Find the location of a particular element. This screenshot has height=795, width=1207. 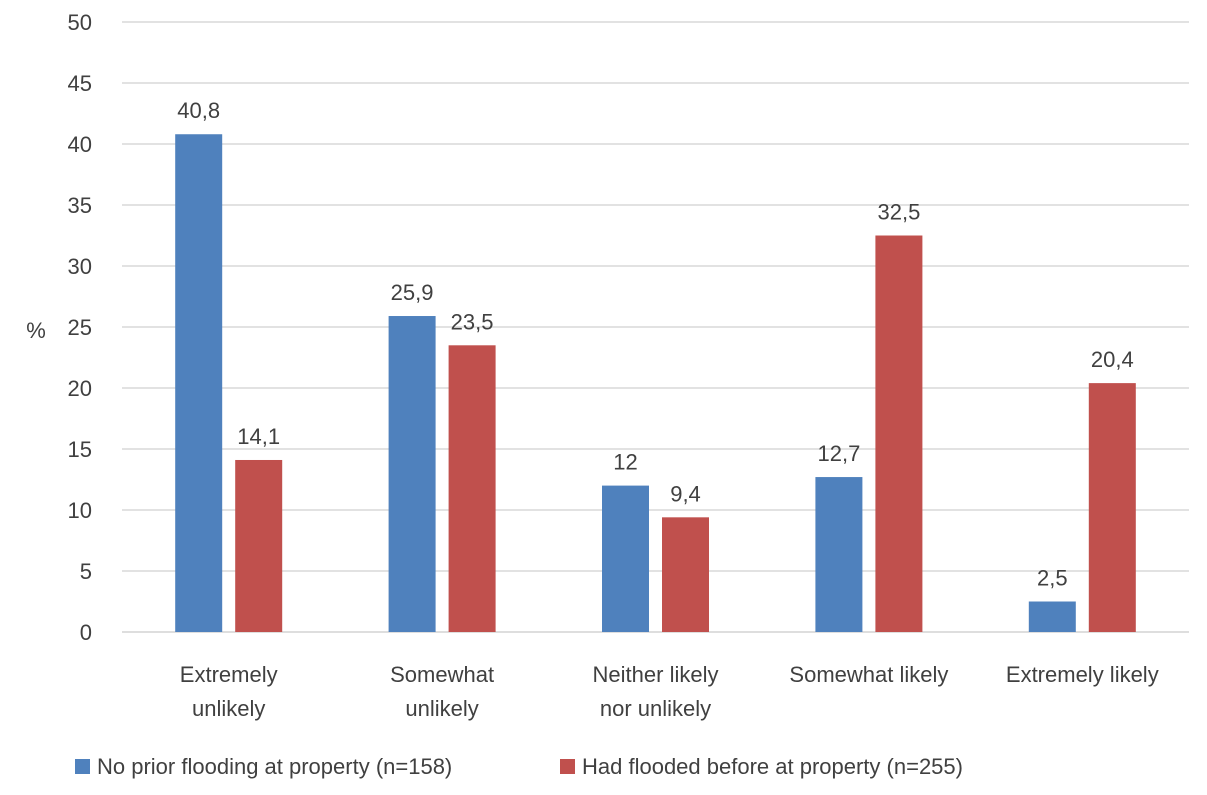

x-category-label: Extremely likely is located at coordinates (1082, 674).